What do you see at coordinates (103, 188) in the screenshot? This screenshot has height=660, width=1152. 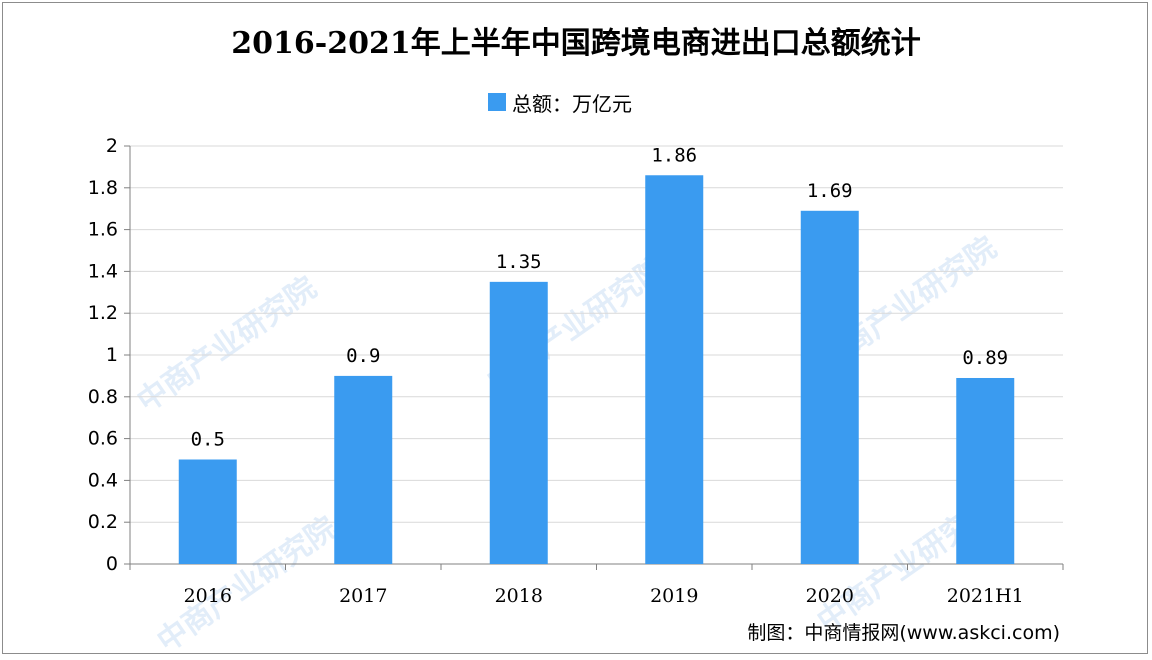 I see `y-tick-label: 1.8` at bounding box center [103, 188].